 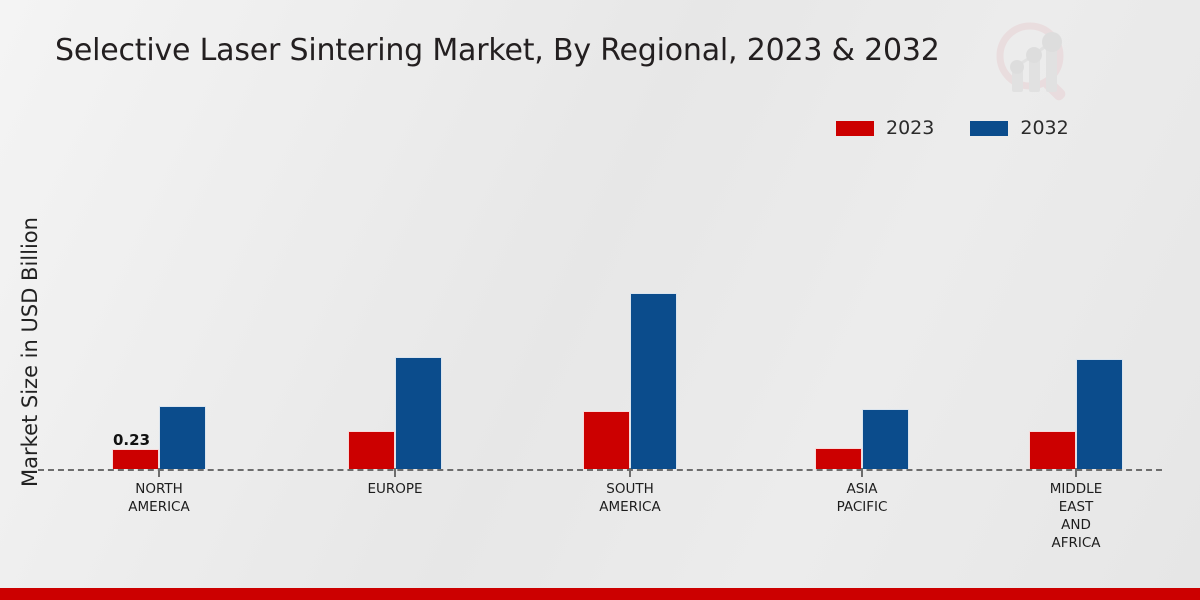 What do you see at coordinates (862, 489) in the screenshot?
I see `category-line: ASIA` at bounding box center [862, 489].